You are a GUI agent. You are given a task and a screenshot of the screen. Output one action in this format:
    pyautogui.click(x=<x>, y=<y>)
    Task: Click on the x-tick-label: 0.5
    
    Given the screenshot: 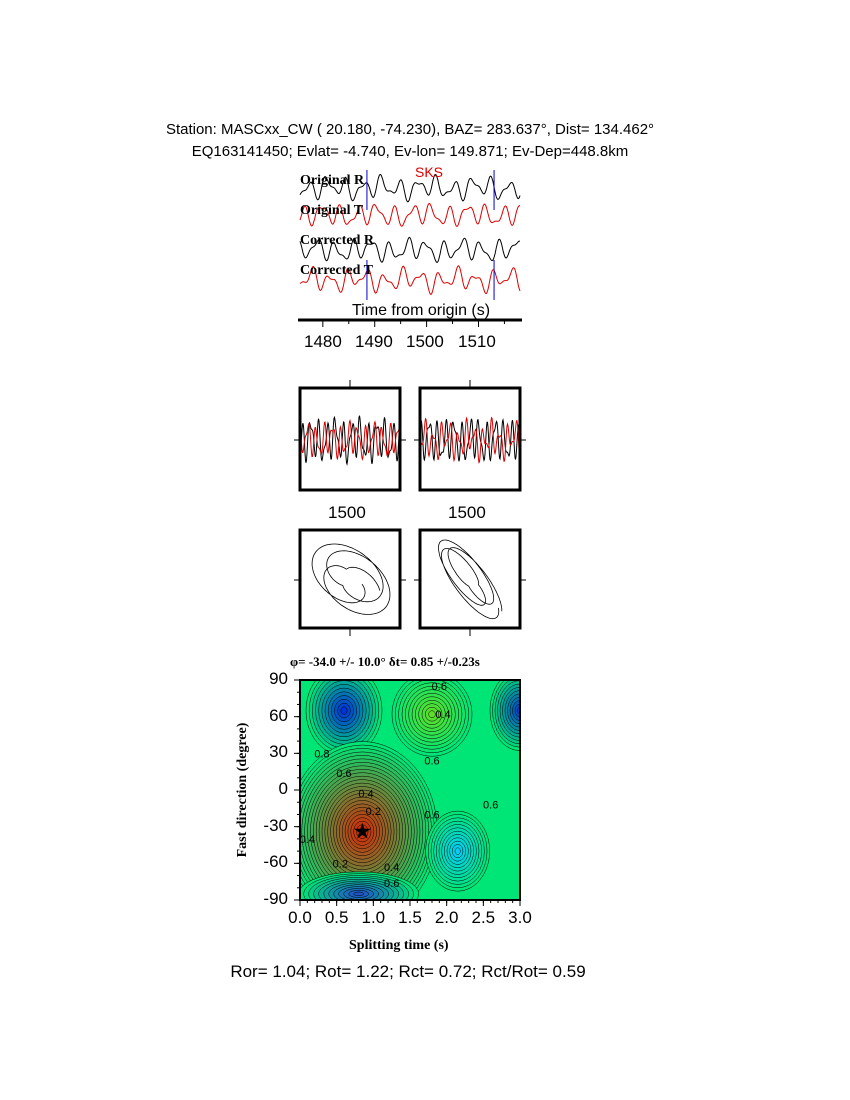 What is the action you would take?
    pyautogui.click(x=336, y=917)
    